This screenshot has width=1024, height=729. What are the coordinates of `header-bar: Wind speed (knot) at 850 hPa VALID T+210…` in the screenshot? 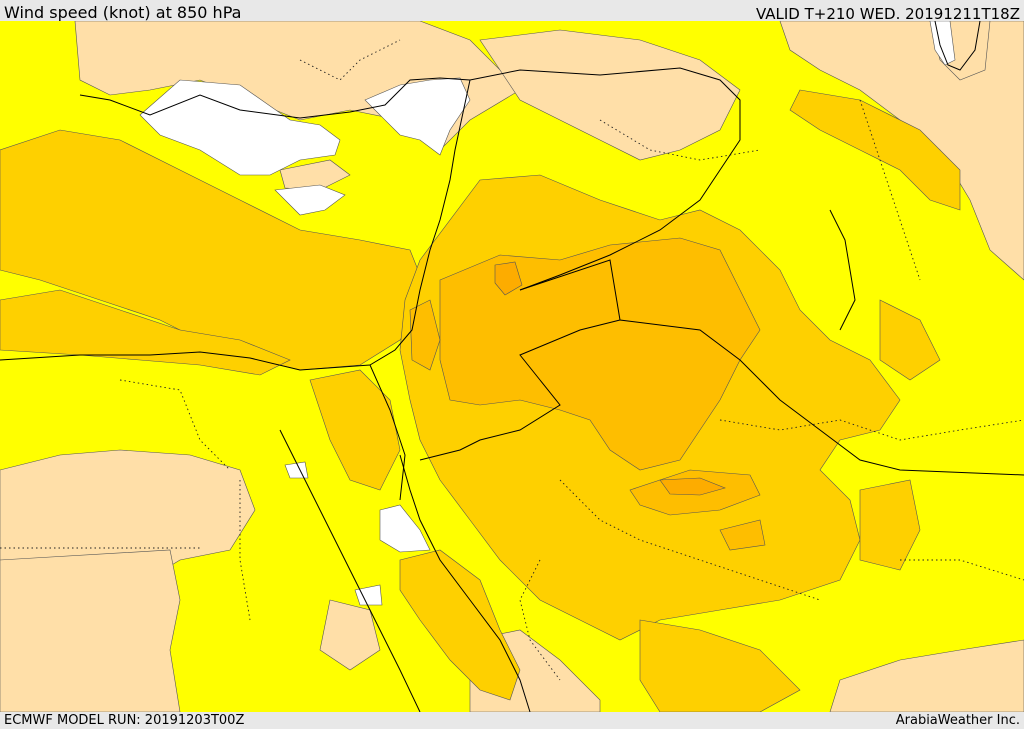 It's located at (512, 11).